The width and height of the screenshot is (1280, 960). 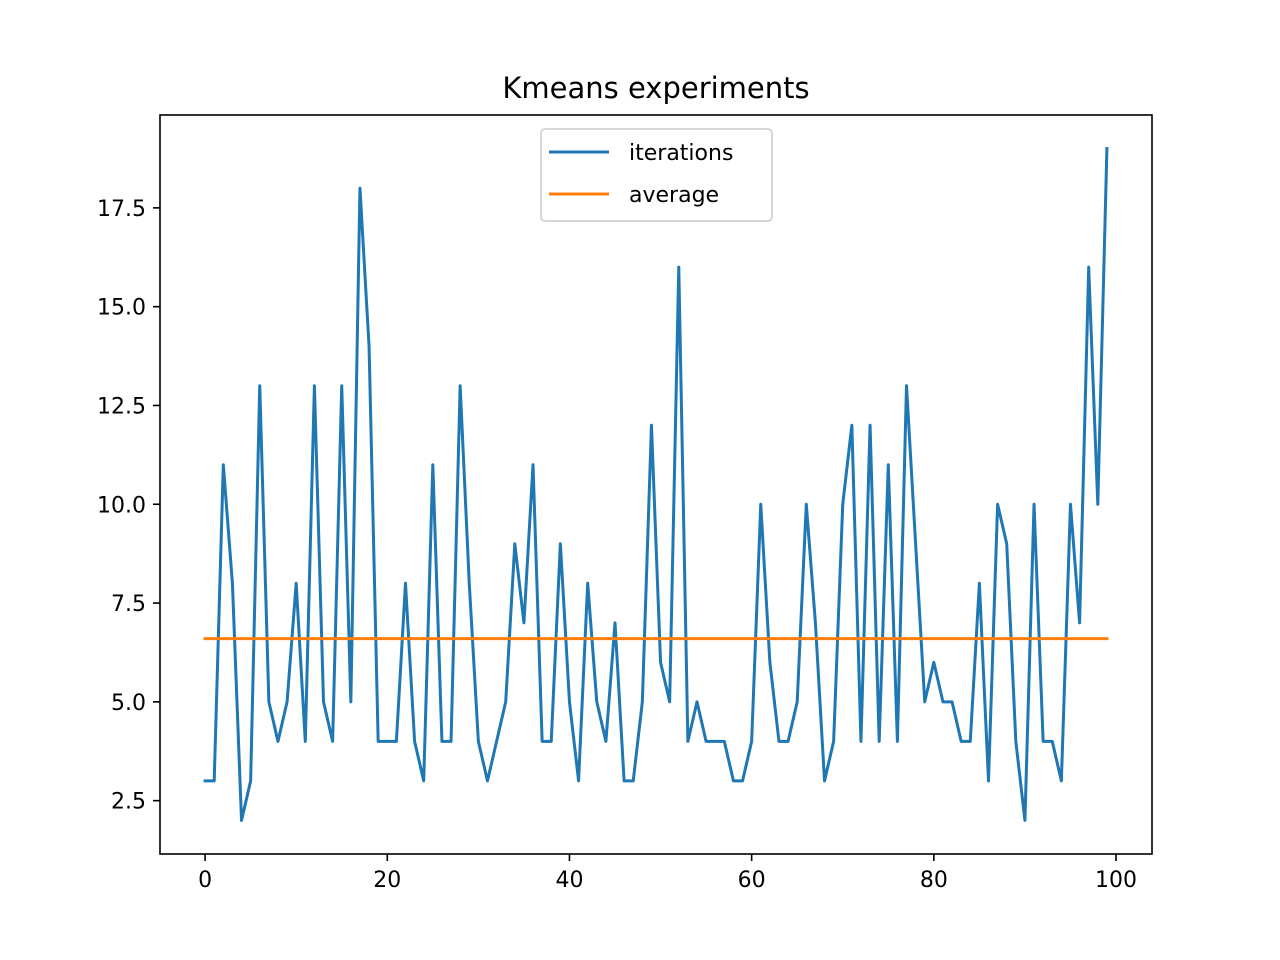 I want to click on x-tick-label: 40, so click(x=569, y=880).